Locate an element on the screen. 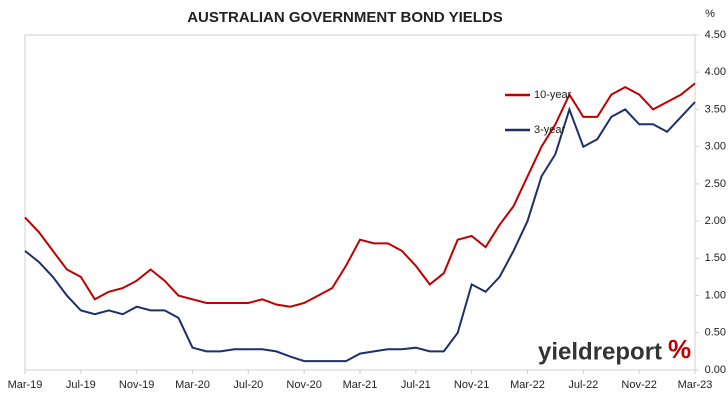 This screenshot has width=728, height=405. legend-label: 10-year is located at coordinates (553, 95).